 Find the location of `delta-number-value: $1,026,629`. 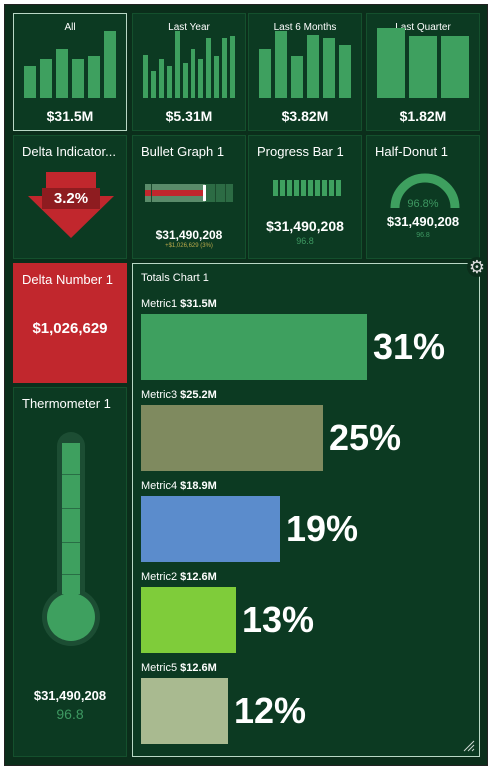

delta-number-value: $1,026,629 is located at coordinates (70, 328).